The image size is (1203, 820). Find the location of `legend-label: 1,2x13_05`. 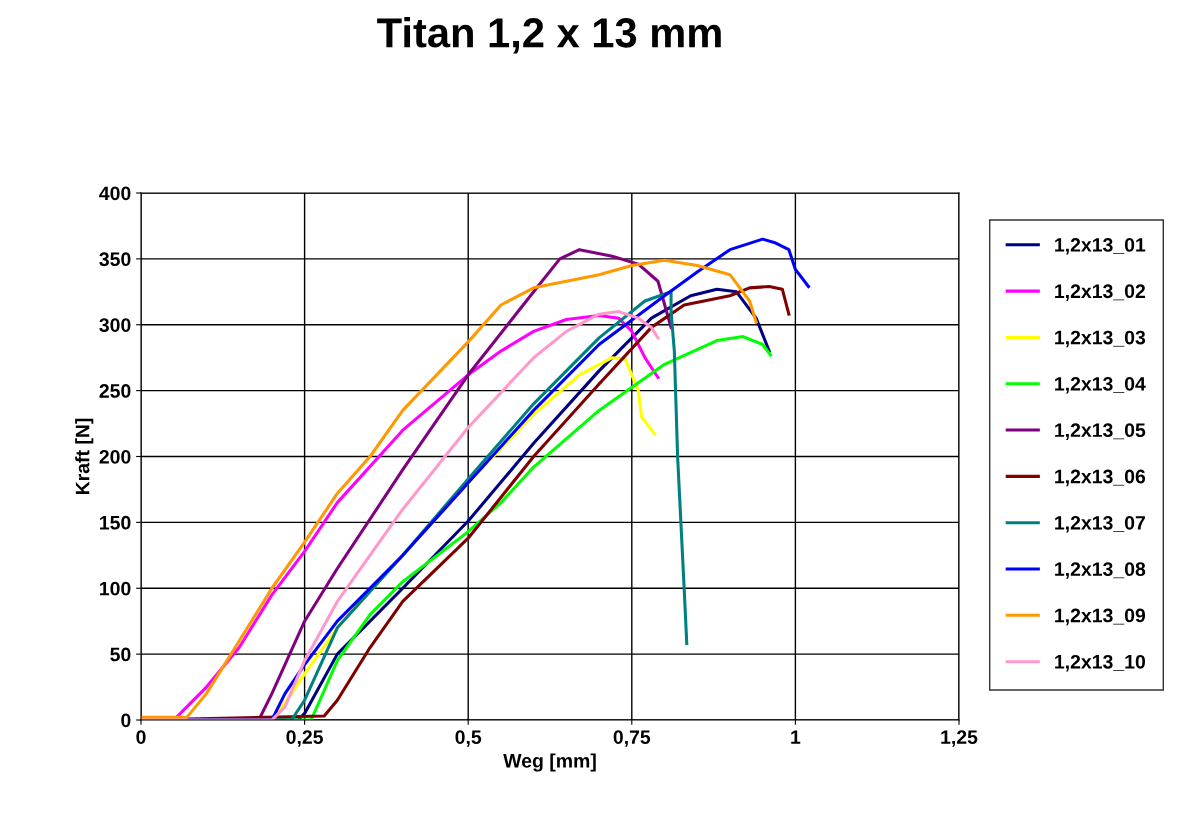

legend-label: 1,2x13_05 is located at coordinates (1100, 431).